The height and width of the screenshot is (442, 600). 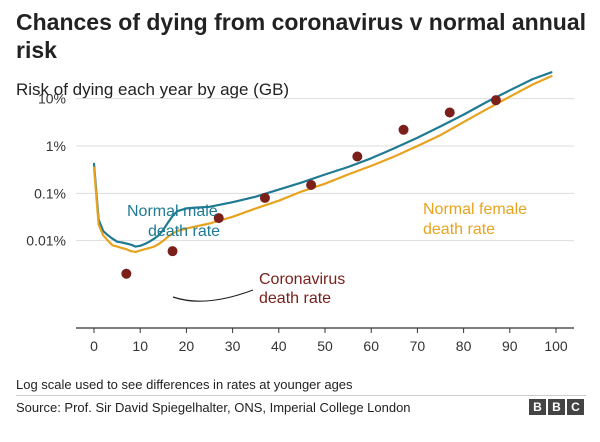 I want to click on y-axis-tick-labels: 10% 1% 0.1% 0.01%, so click(x=46, y=170).